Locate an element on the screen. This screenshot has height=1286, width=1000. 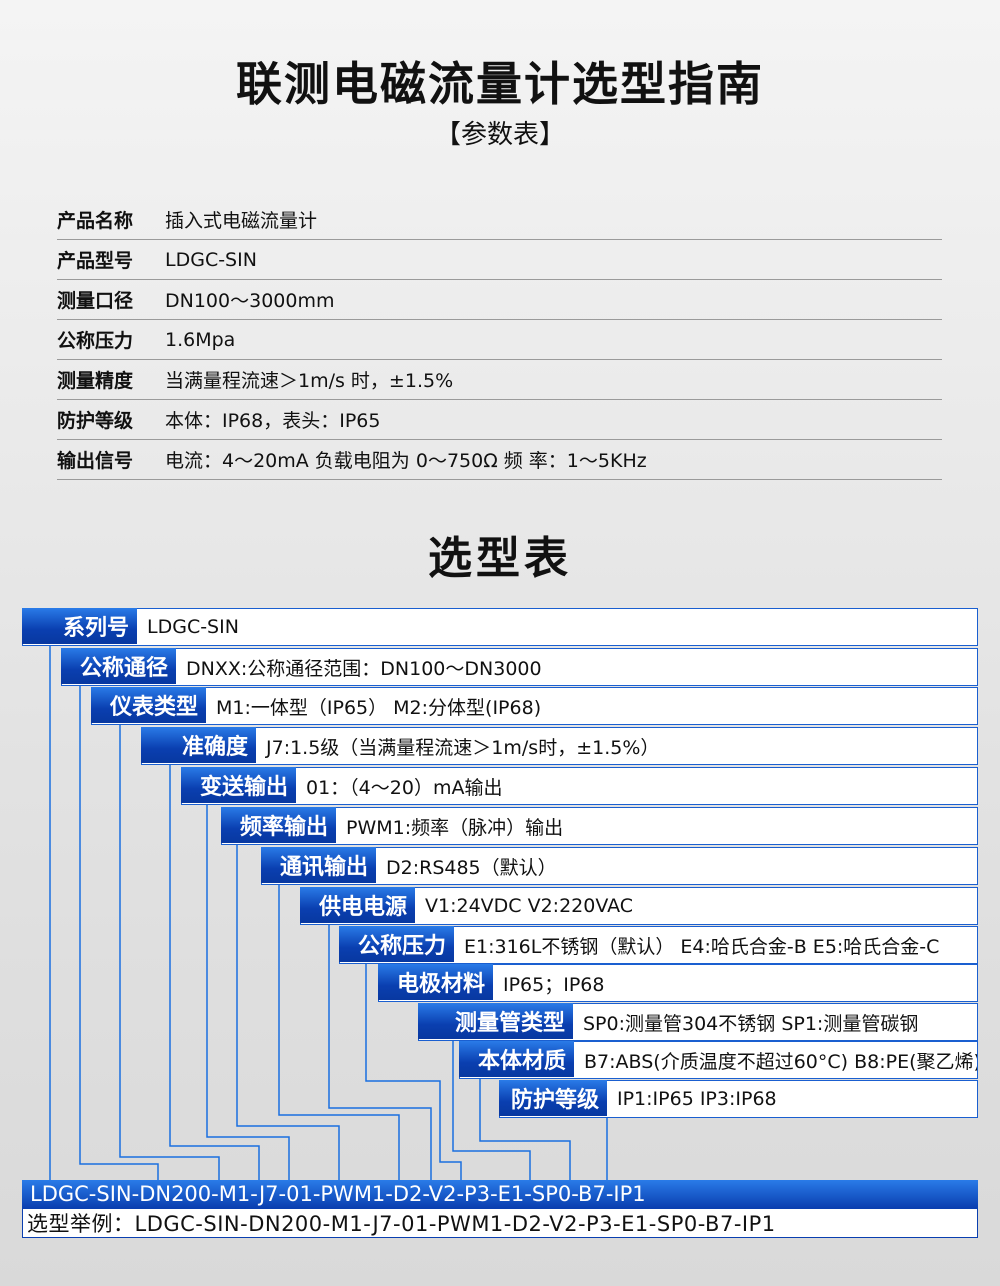
row-value: IP65；IP68 is located at coordinates (554, 984).